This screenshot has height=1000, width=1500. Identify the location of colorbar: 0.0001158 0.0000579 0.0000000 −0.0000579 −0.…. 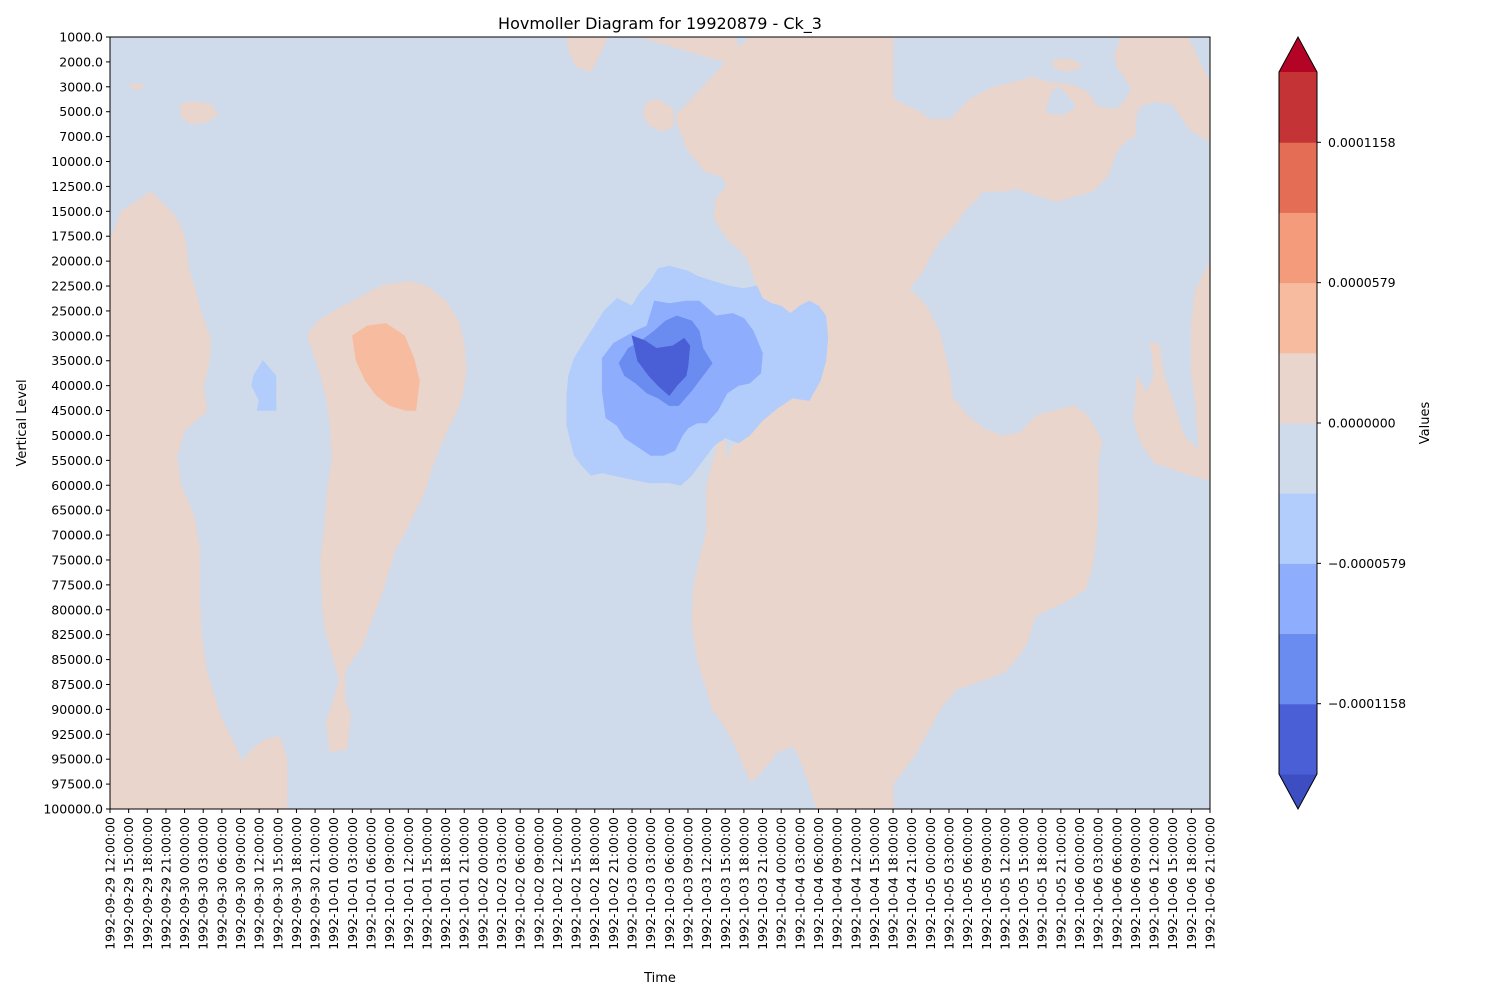
(1342, 423).